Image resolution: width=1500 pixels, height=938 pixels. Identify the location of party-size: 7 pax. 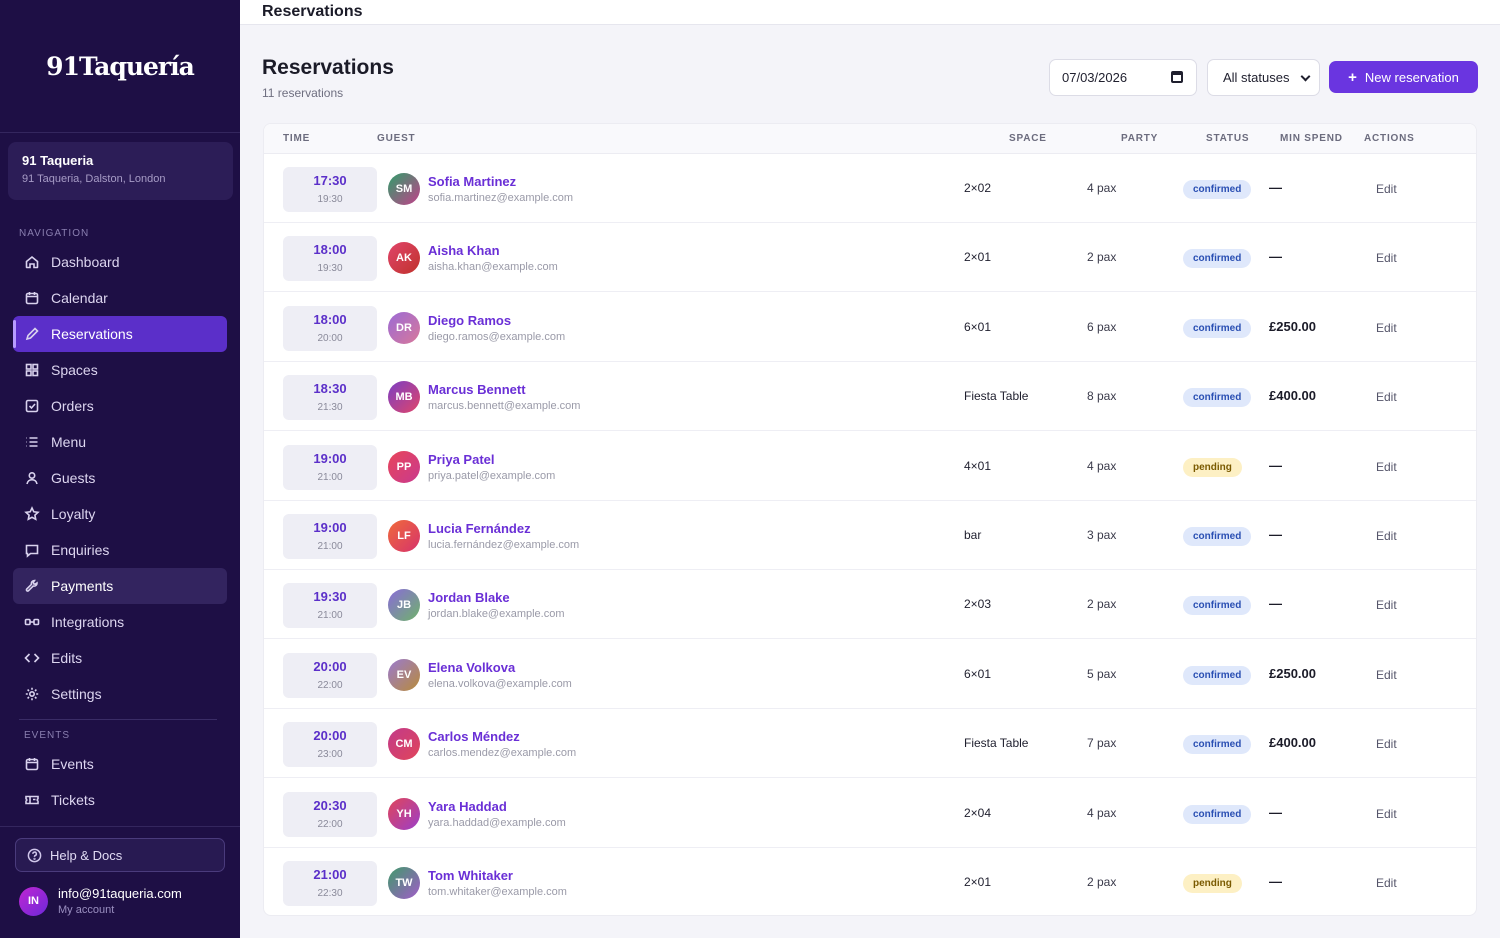
(1102, 743).